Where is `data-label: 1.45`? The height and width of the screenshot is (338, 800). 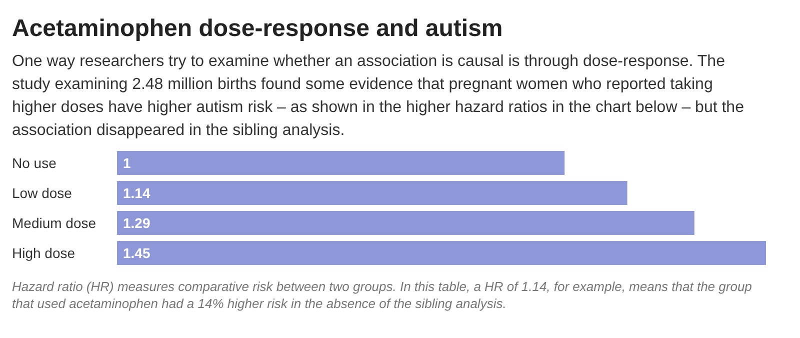 data-label: 1.45 is located at coordinates (136, 252).